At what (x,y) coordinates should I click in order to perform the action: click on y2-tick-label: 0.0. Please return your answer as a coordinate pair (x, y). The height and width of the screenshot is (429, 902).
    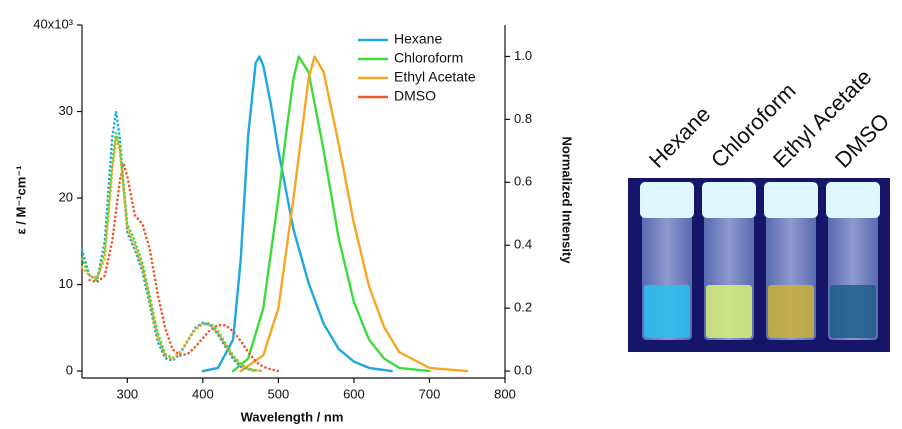
    Looking at the image, I should click on (523, 370).